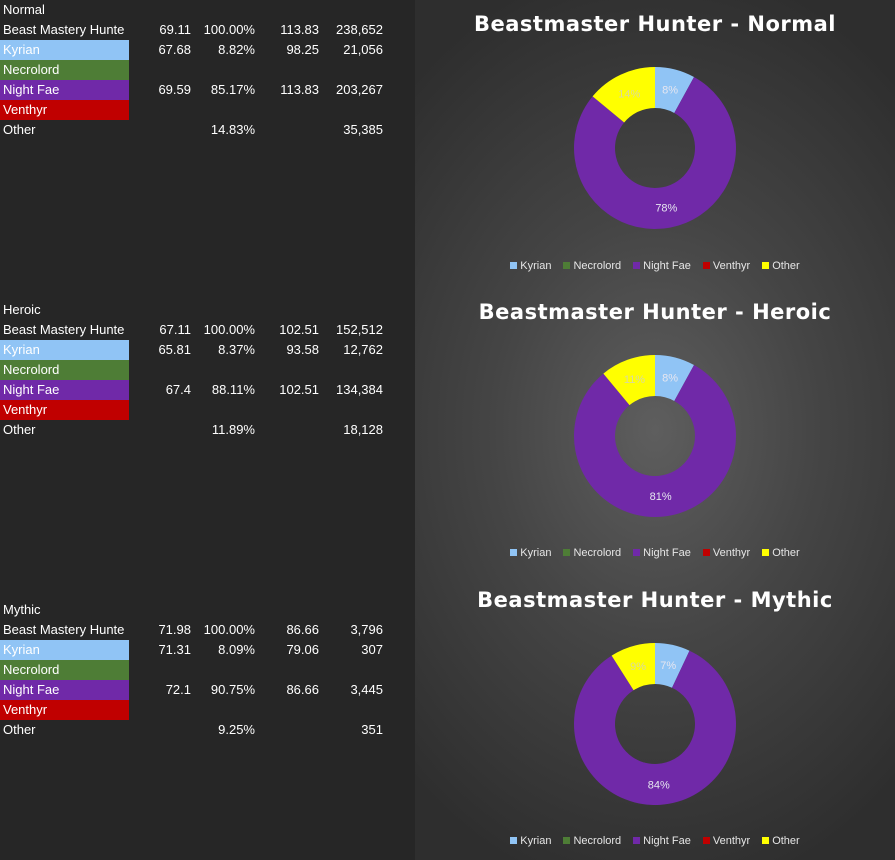 Image resolution: width=895 pixels, height=860 pixels. What do you see at coordinates (302, 349) in the screenshot?
I see `cell-value: 93.58` at bounding box center [302, 349].